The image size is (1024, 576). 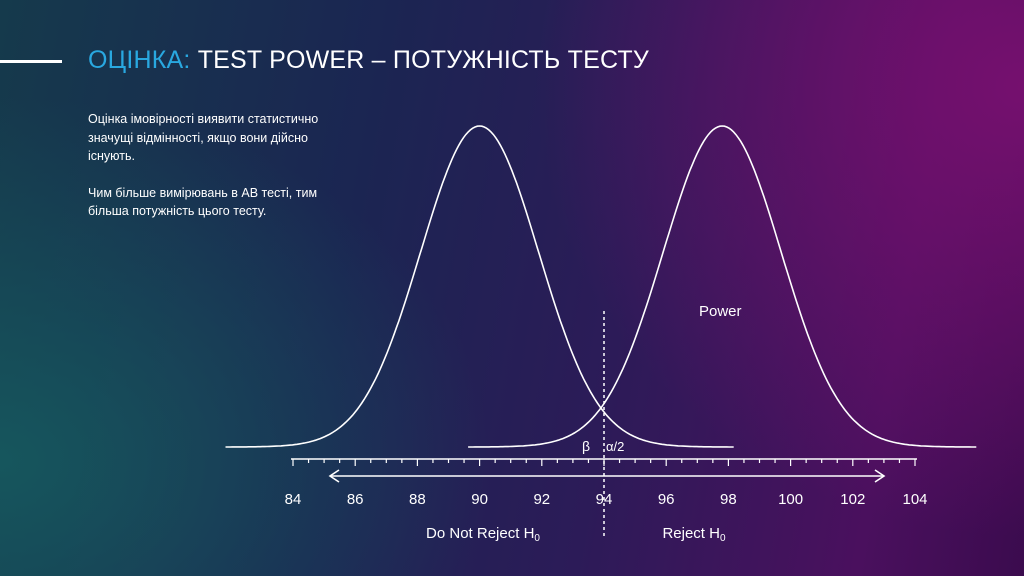 What do you see at coordinates (790, 499) in the screenshot?
I see `x-tick-label: 100` at bounding box center [790, 499].